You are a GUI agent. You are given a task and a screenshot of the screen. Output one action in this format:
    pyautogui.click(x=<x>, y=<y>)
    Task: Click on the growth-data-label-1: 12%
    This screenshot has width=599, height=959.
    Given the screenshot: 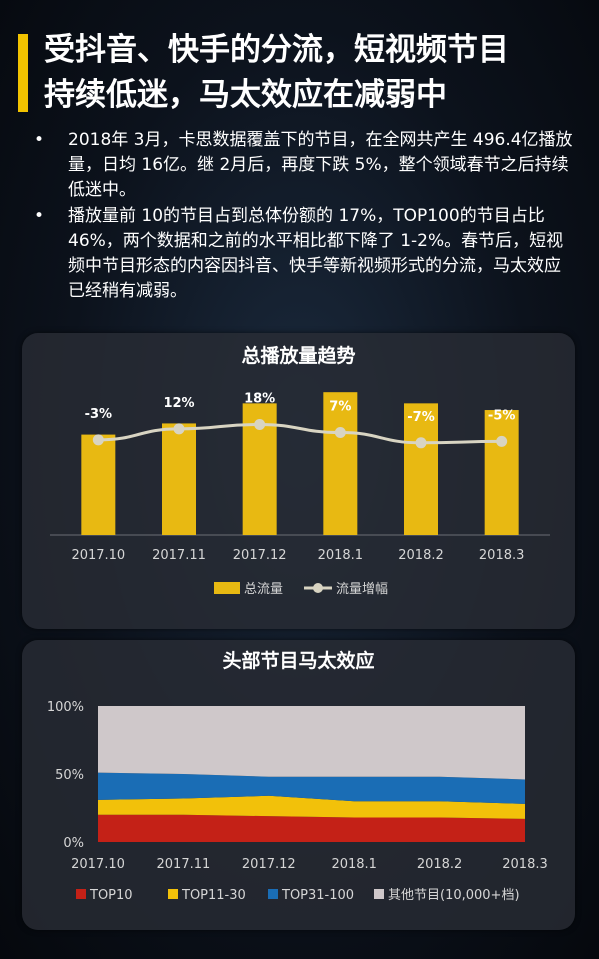 What is the action you would take?
    pyautogui.click(x=178, y=403)
    